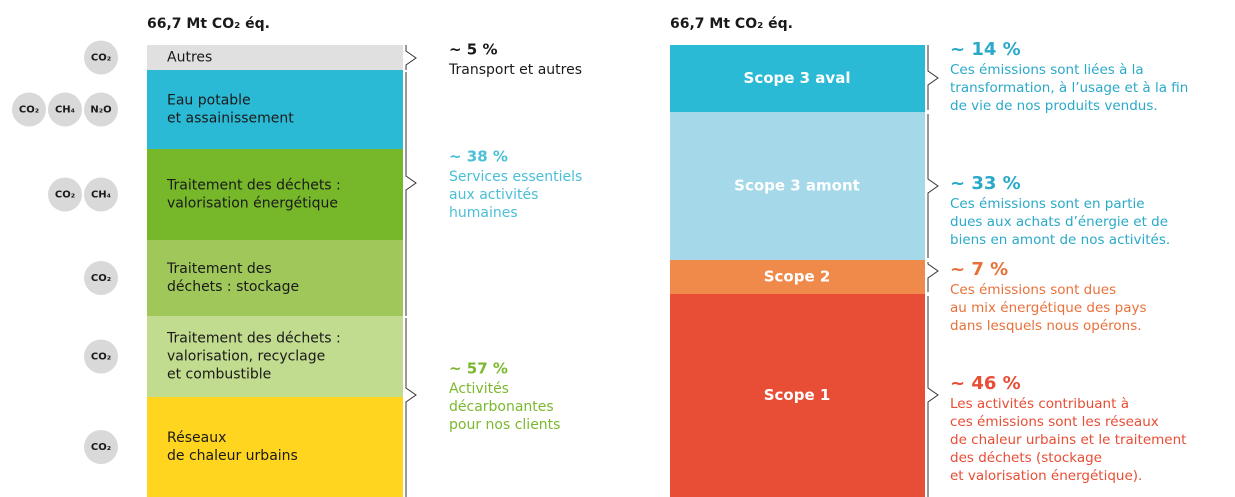 This screenshot has width=1235, height=497. I want to click on group-text: aux activités, so click(493, 195).